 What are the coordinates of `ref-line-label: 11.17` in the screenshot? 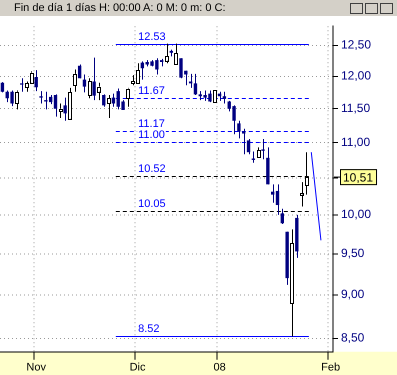 It's located at (151, 124).